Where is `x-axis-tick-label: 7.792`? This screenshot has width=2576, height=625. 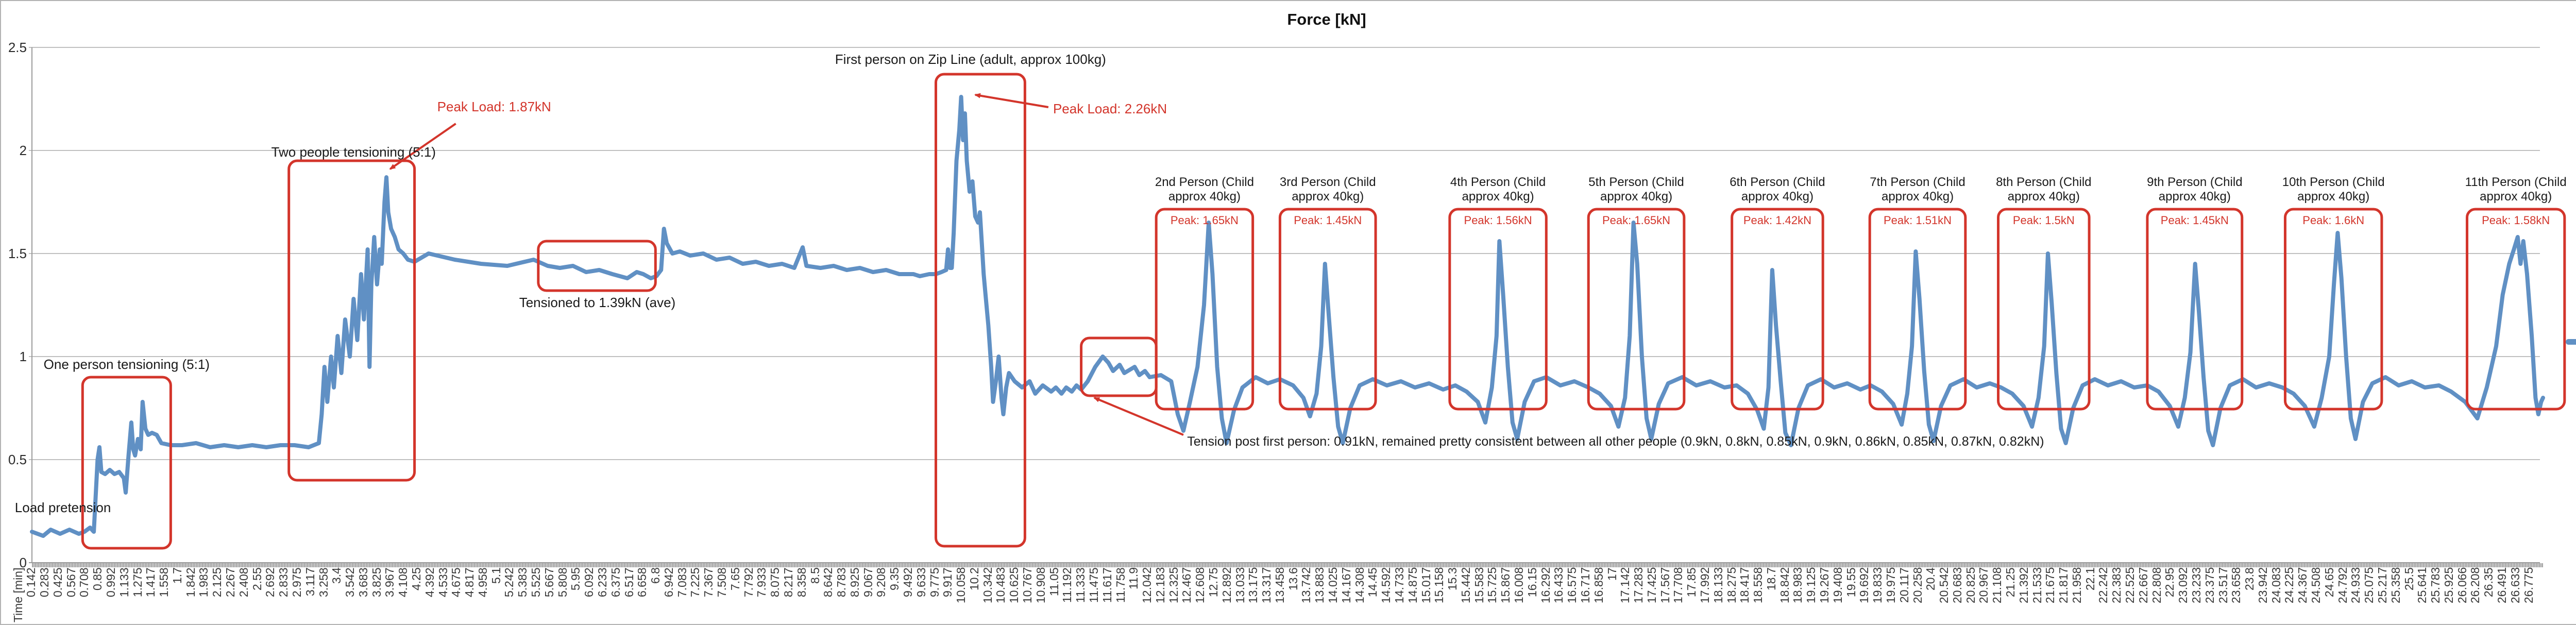
x-axis-tick-label: 7.792 is located at coordinates (748, 582).